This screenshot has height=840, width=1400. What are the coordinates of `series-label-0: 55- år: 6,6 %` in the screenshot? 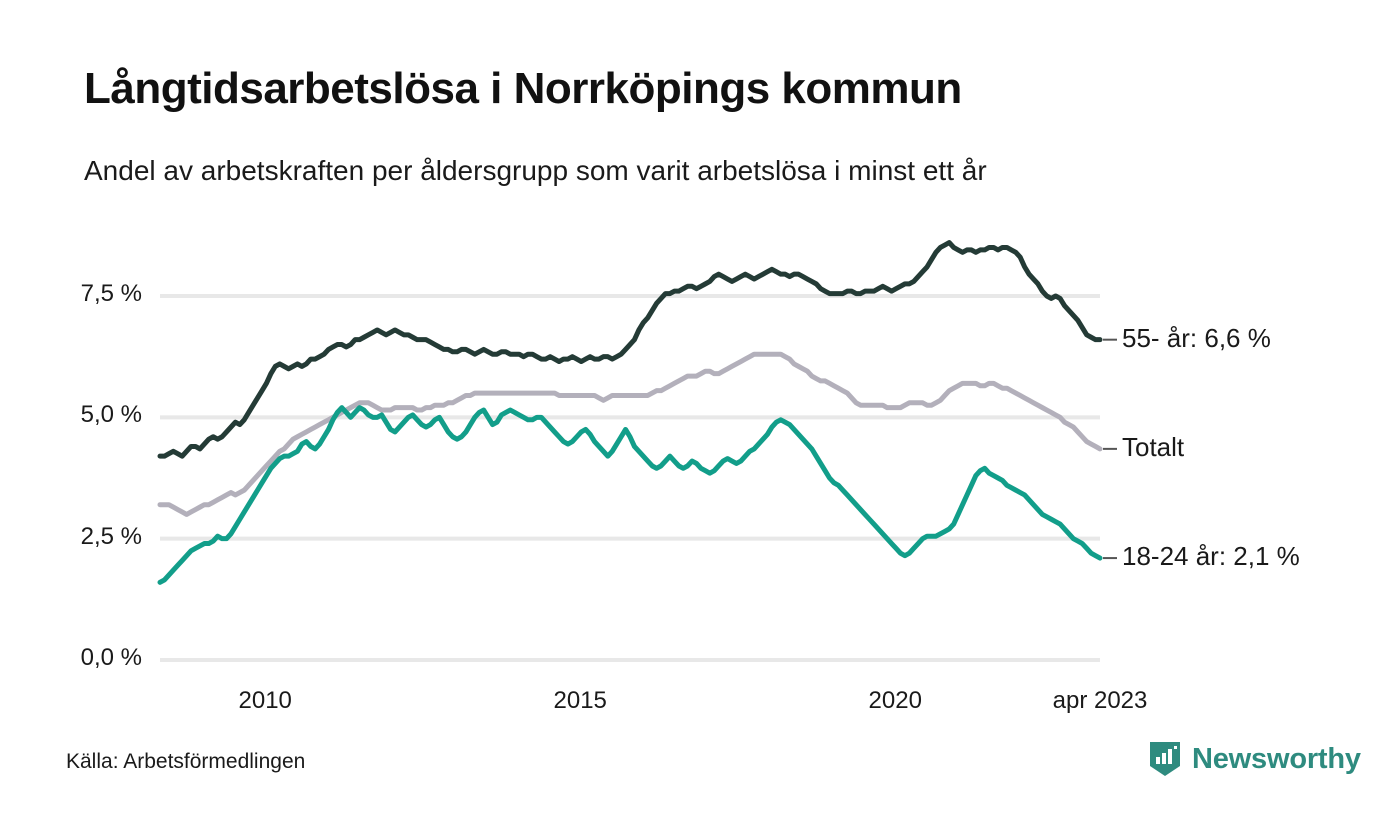 It's located at (1196, 337).